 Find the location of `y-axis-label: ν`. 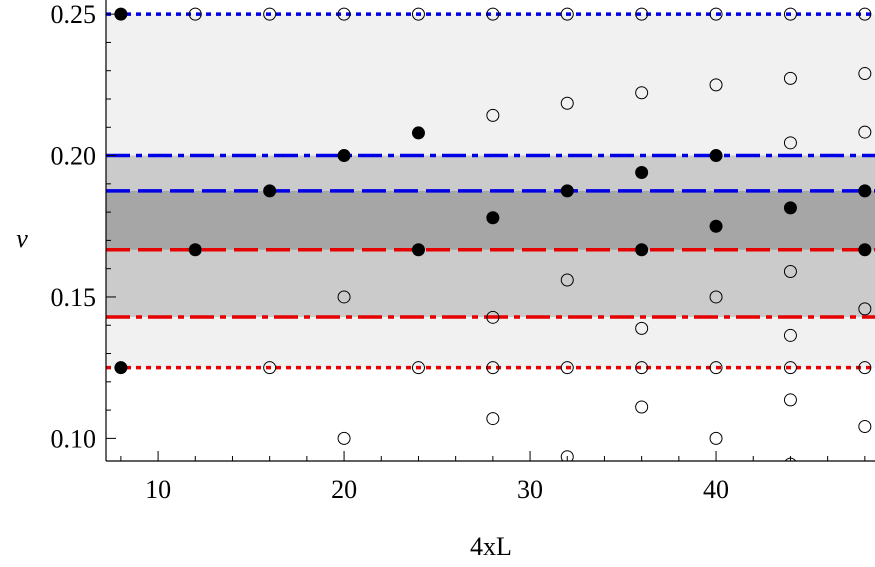

y-axis-label: ν is located at coordinates (22, 238).